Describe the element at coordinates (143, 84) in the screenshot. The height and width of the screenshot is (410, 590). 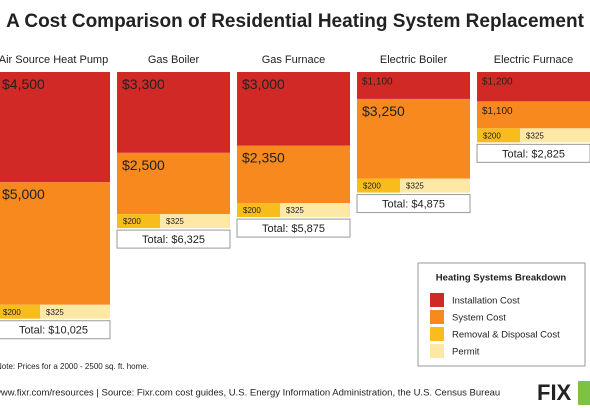
I see `value-label: $3,300` at that location.